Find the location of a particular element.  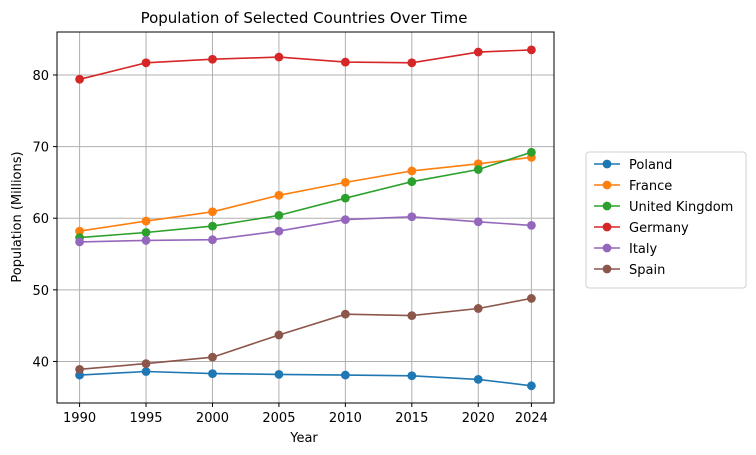

x-tick-label: 2000 is located at coordinates (212, 418).